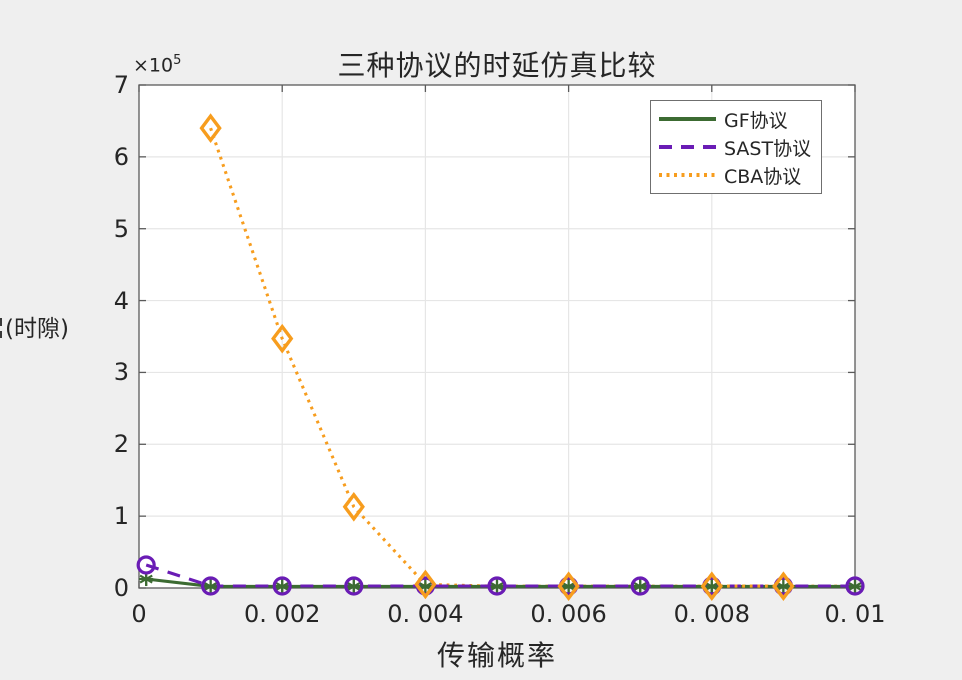 Image resolution: width=962 pixels, height=680 pixels. Describe the element at coordinates (121, 156) in the screenshot. I see `y-tick-label: 6` at that location.